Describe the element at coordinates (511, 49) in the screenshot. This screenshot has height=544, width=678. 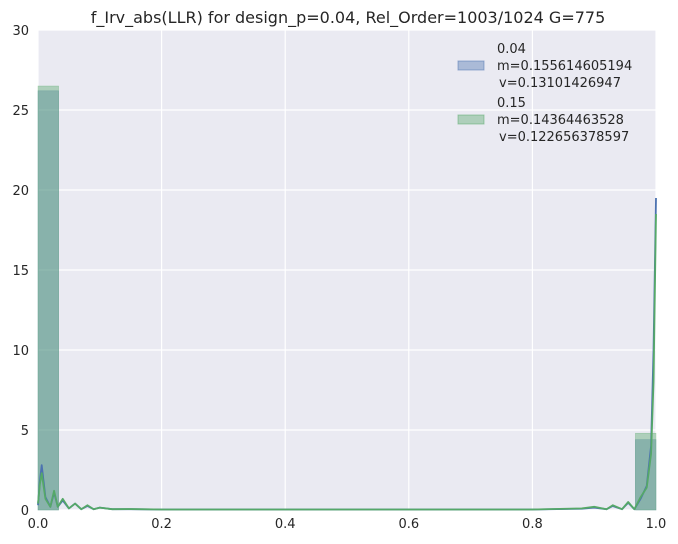
I see `legend-series-0-name: 0.04` at that location.